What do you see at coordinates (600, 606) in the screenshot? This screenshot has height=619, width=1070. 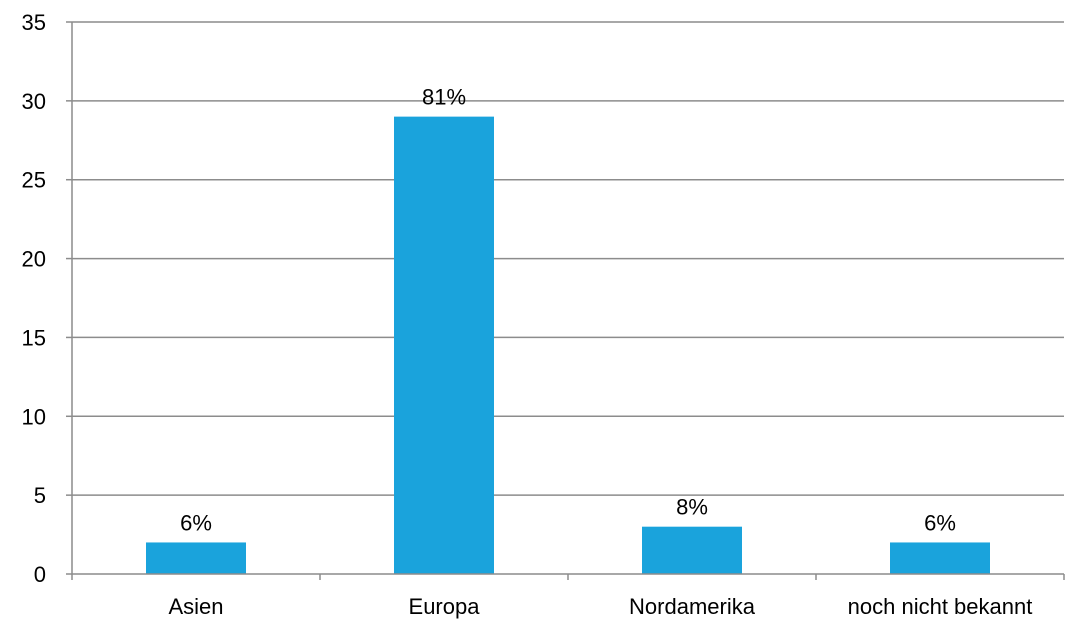 I see `x-axis-tick-labels: Asien Europa Nordamerika noch nicht bekannt` at bounding box center [600, 606].